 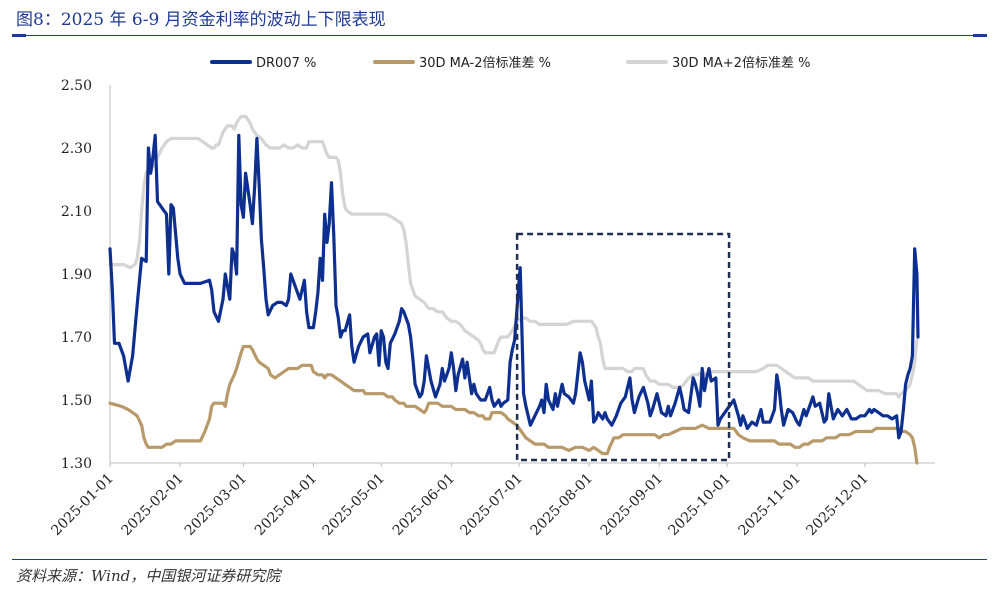 I want to click on y-tick-label: 2.10, so click(x=76, y=212).